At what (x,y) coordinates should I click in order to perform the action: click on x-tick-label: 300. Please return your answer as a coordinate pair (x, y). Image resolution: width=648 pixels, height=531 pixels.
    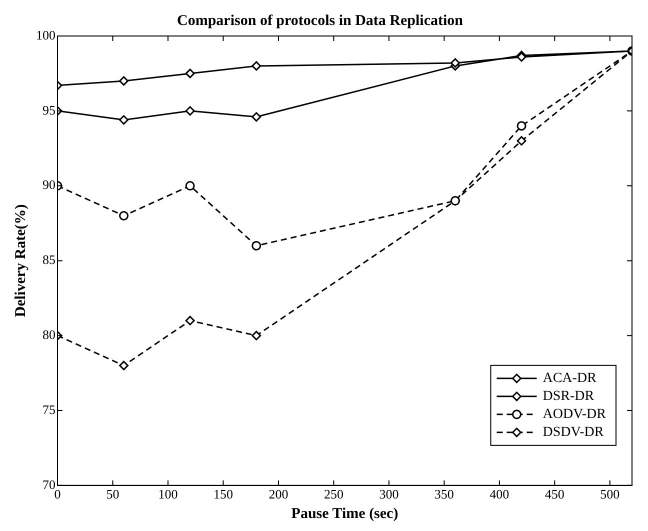
    Looking at the image, I should click on (389, 494).